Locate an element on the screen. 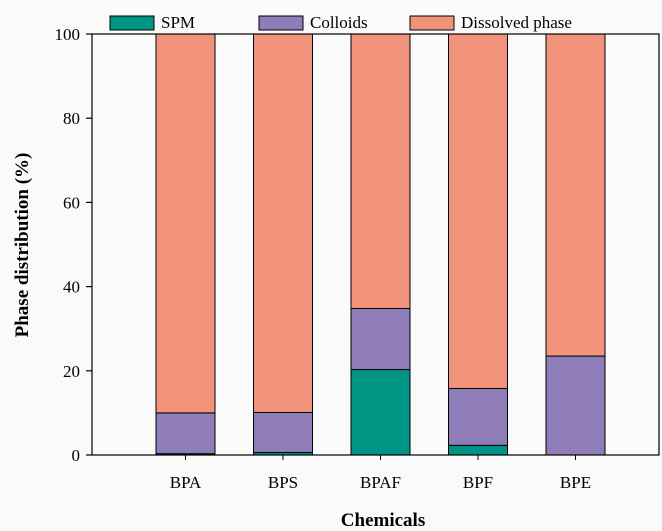 The height and width of the screenshot is (531, 662). bar-segment-bpaf-colloids is located at coordinates (380, 339).